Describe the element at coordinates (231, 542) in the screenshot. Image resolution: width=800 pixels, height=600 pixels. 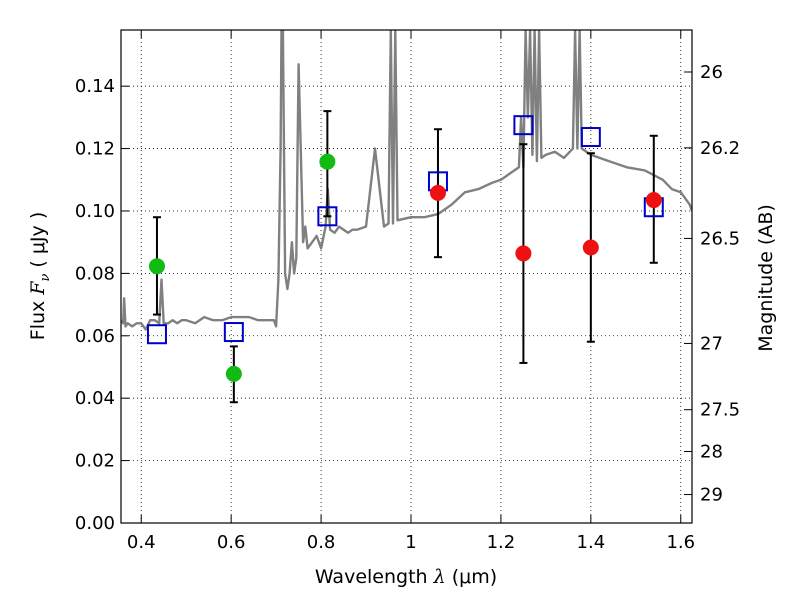
I see `x-tick-label: 0.6` at that location.